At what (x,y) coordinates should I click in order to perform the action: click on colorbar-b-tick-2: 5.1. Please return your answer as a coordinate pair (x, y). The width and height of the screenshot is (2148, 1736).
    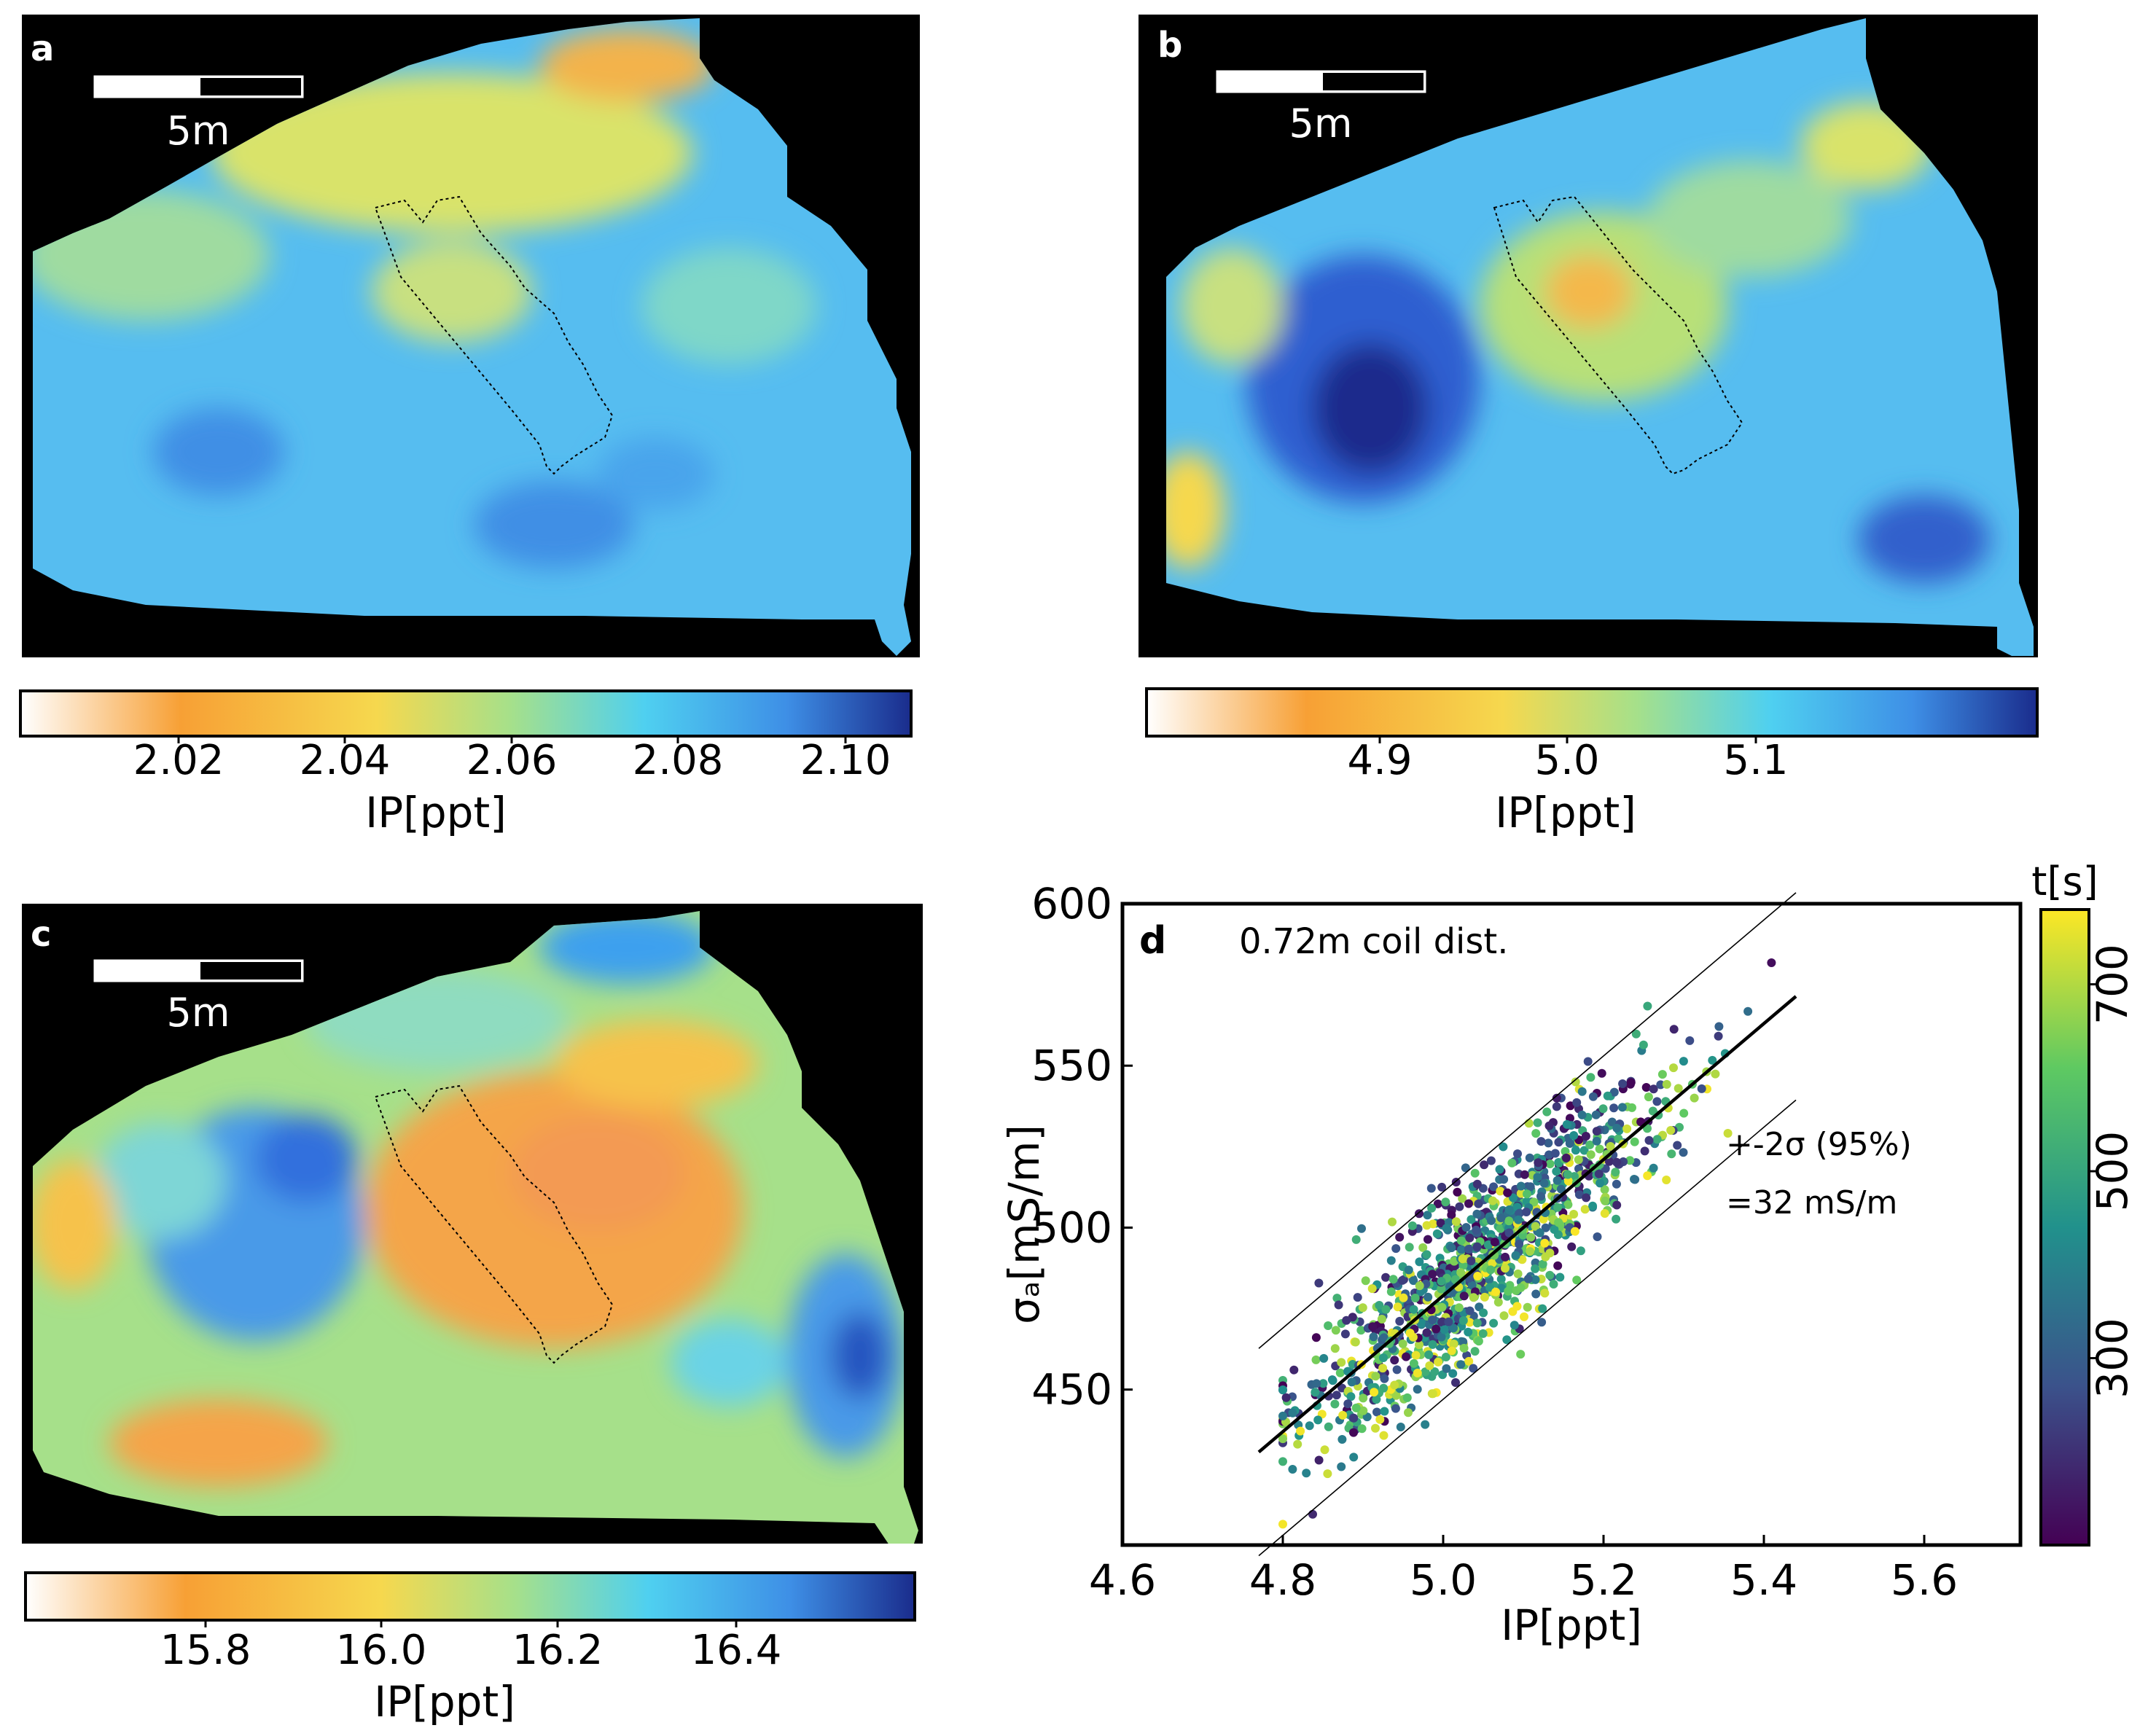
    Looking at the image, I should click on (1755, 760).